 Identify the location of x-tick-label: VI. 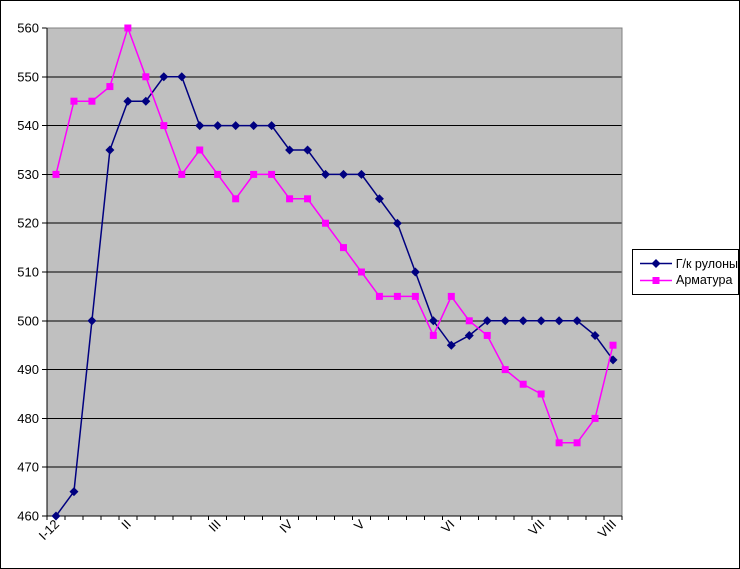
(447, 526).